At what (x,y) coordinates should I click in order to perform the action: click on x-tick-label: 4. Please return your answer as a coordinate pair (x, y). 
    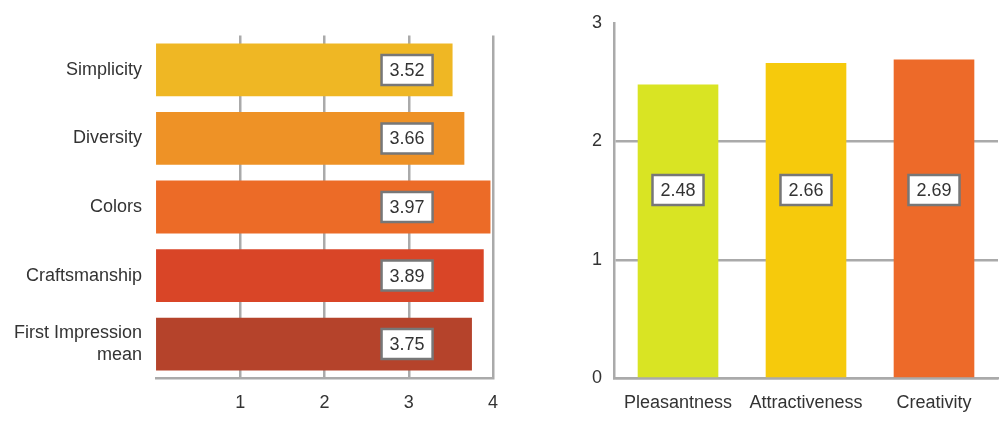
    Looking at the image, I should click on (492, 402).